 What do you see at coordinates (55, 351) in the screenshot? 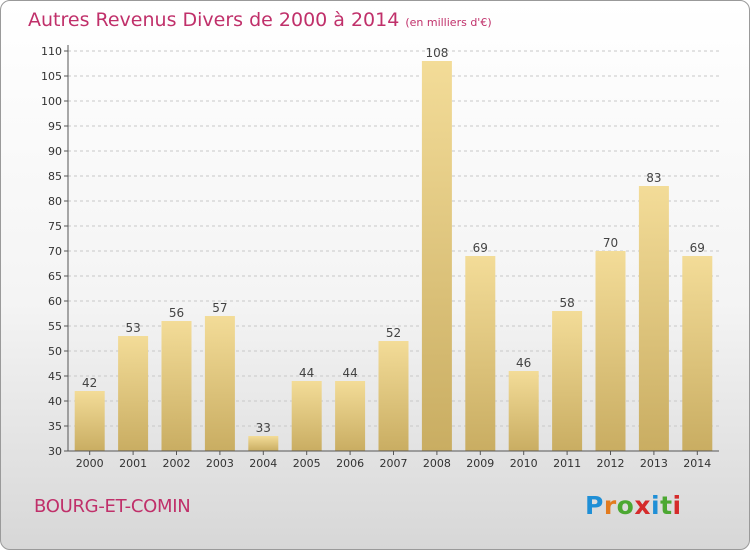
I see `y-tick-label: 50` at bounding box center [55, 351].